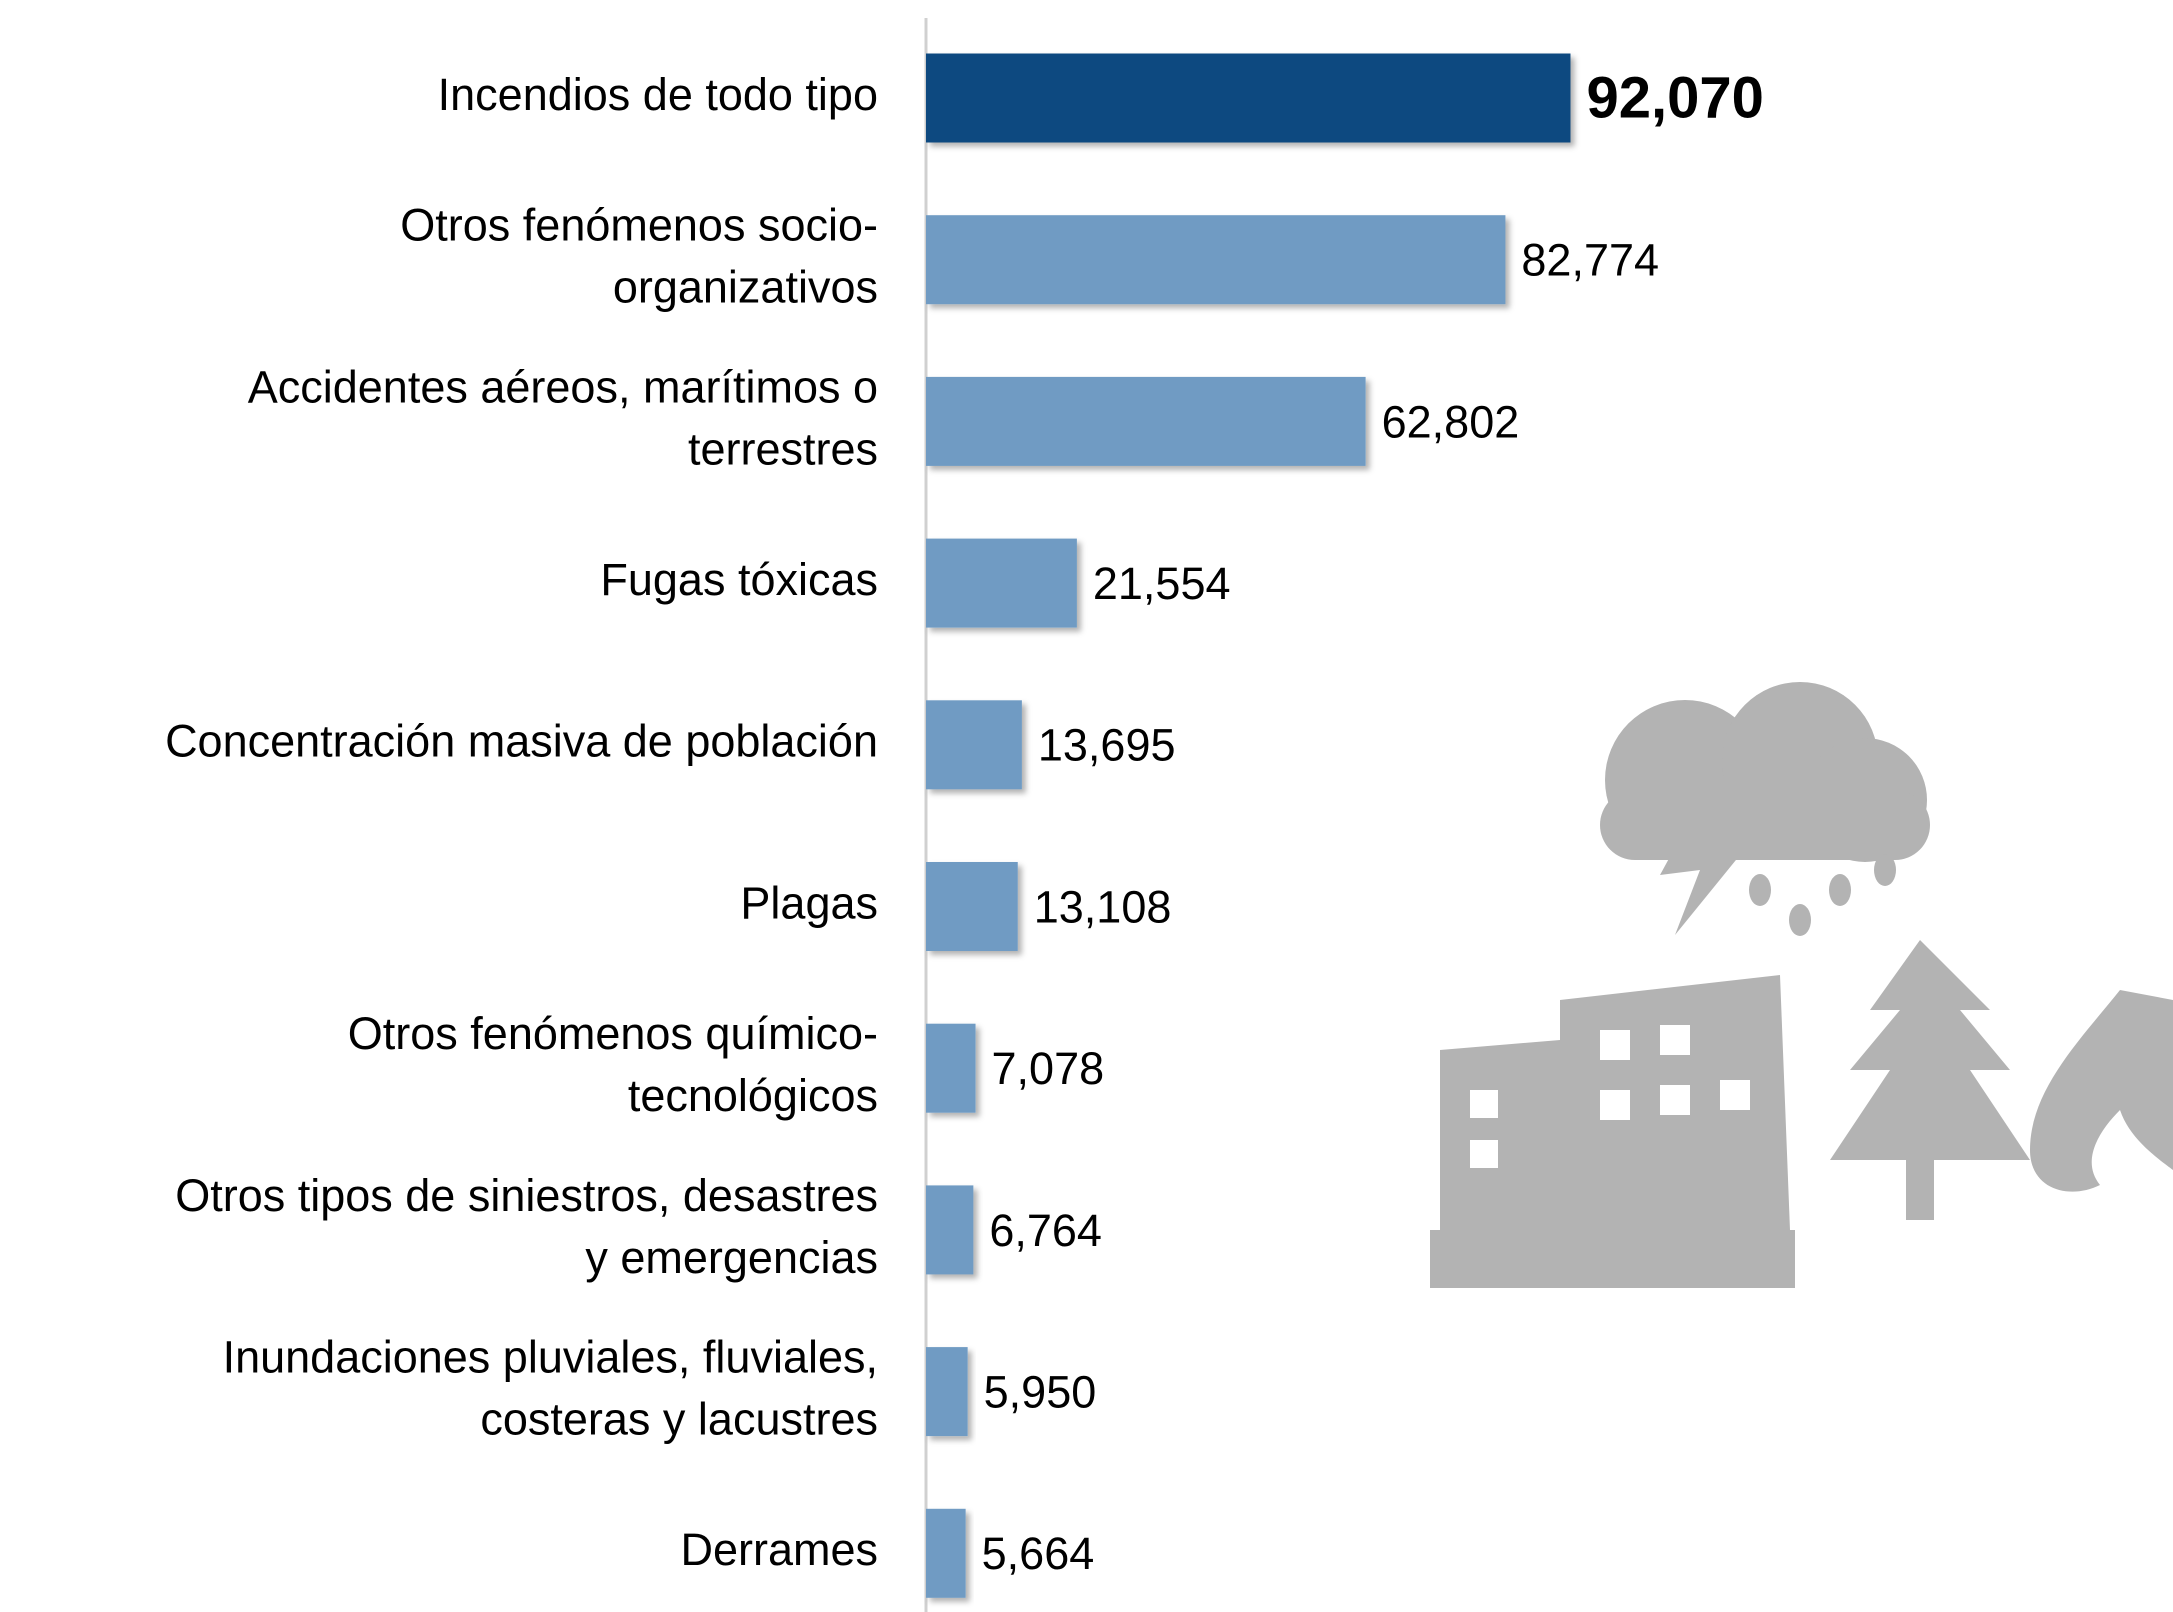 The width and height of the screenshot is (2173, 1612). Describe the element at coordinates (639, 256) in the screenshot. I see `category-label: Otros fenómenos socio-organizativos` at that location.